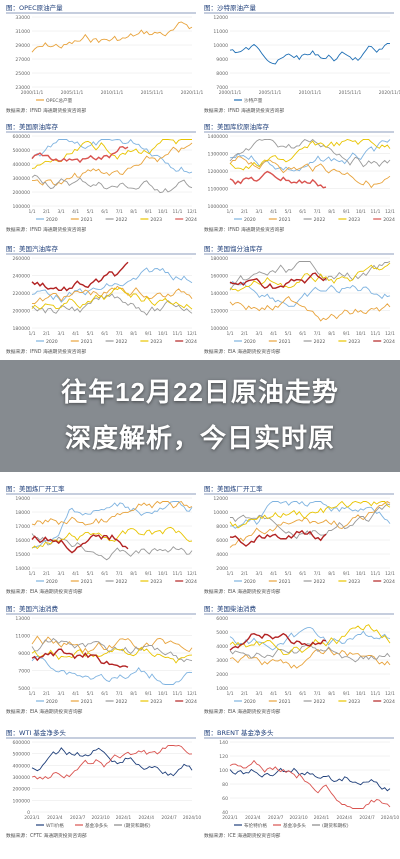 The height and width of the screenshot is (859, 400). I want to click on x-tick-label: 2005/11/1, so click(72, 93).